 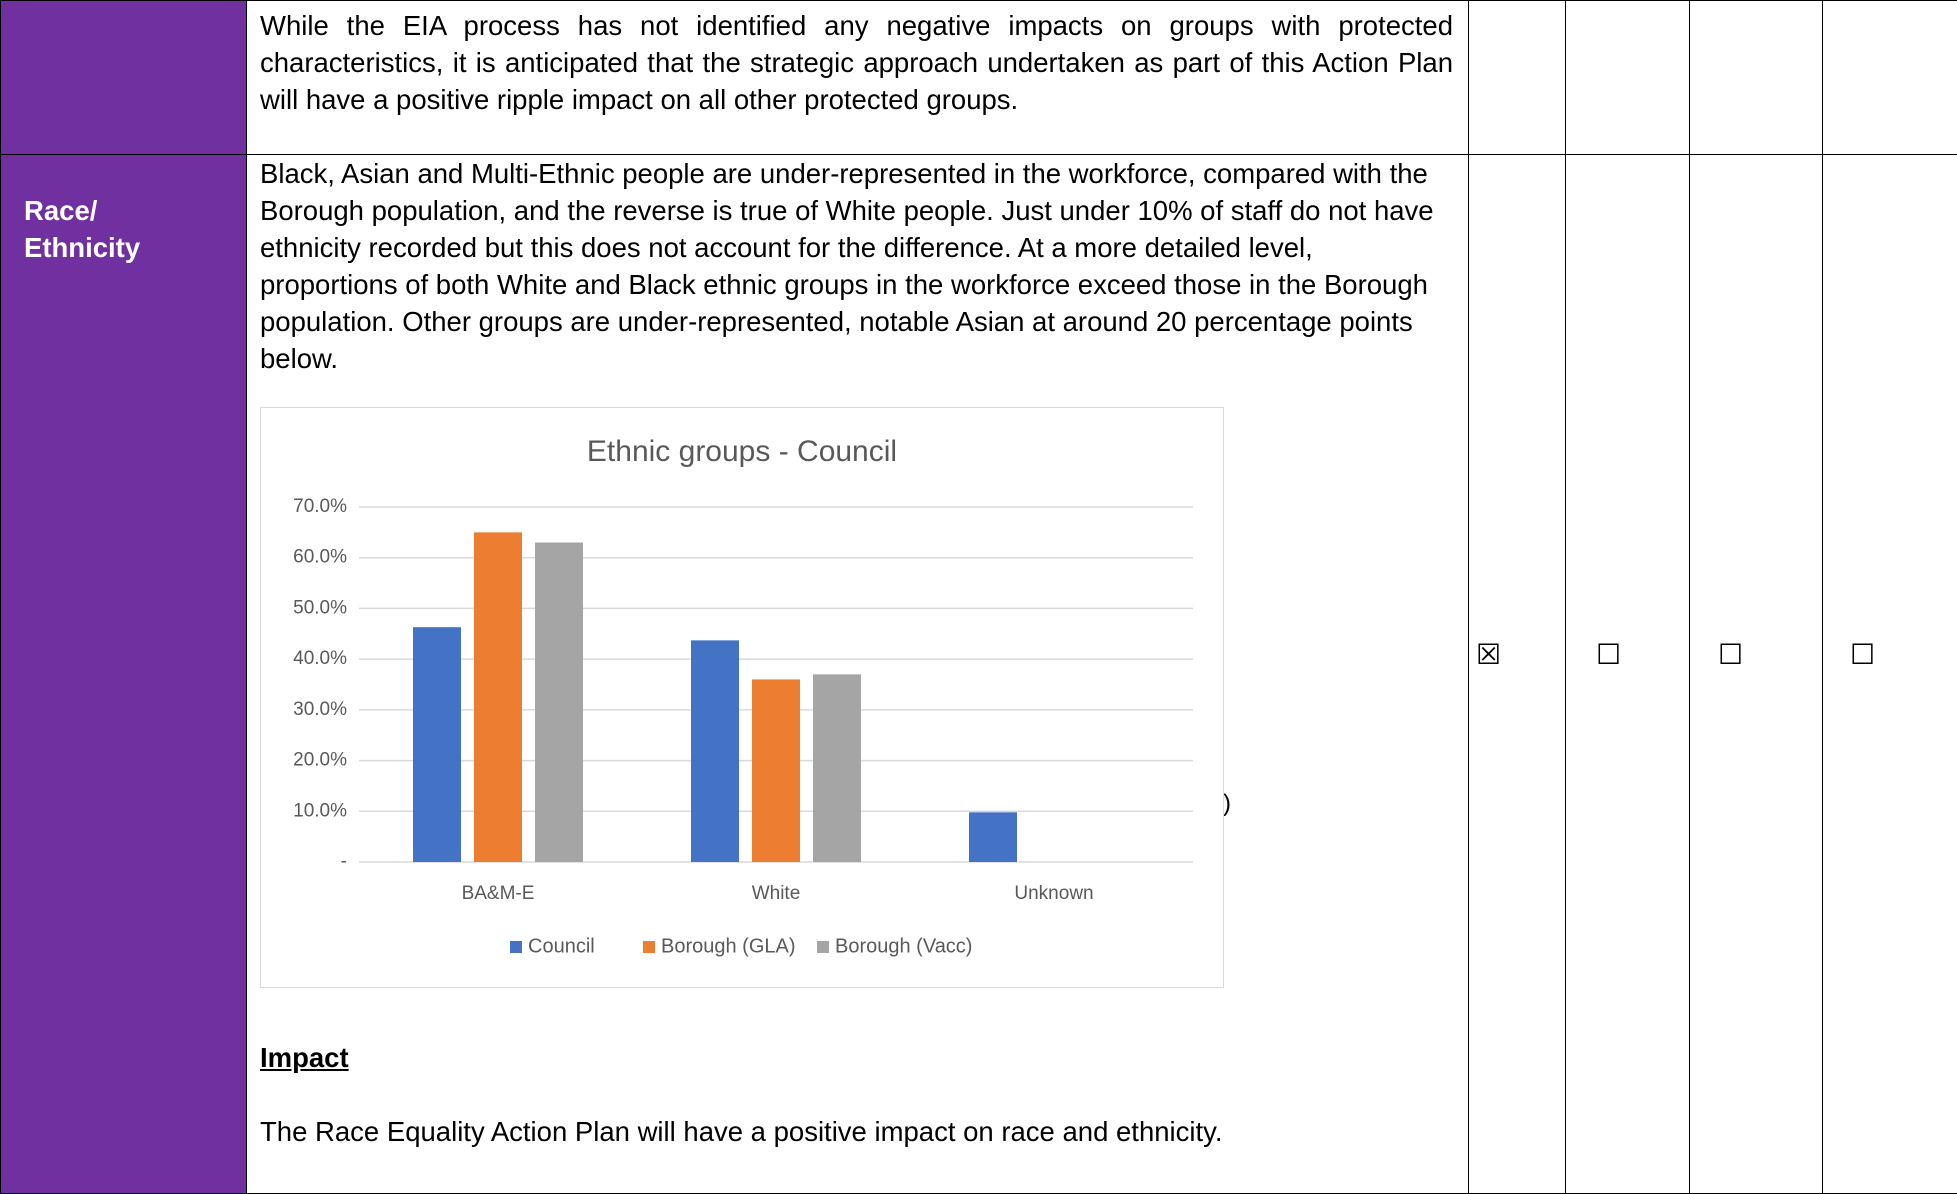 I want to click on group-label: Race/ Ethnicity, so click(x=82, y=229).